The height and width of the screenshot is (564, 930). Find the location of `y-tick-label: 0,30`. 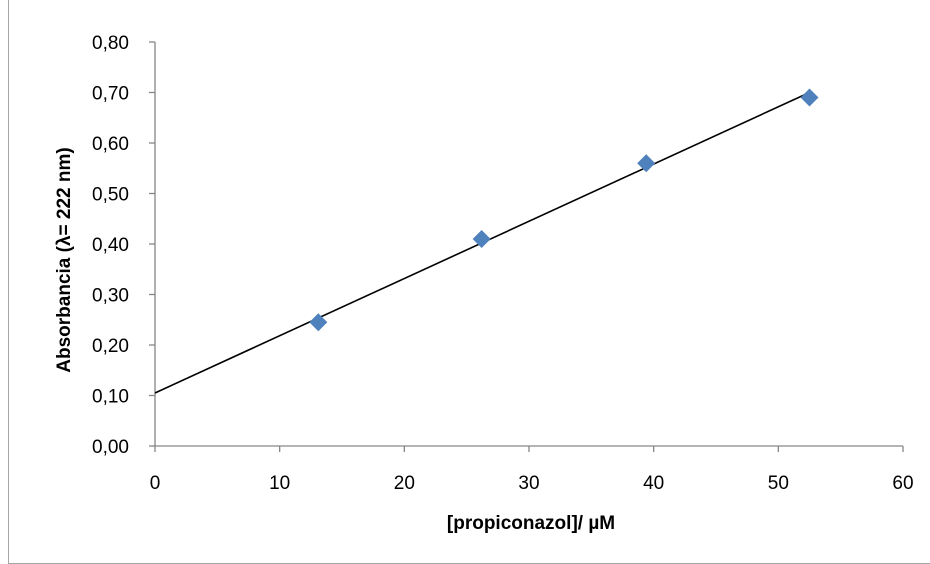

y-tick-label: 0,30 is located at coordinates (110, 296).